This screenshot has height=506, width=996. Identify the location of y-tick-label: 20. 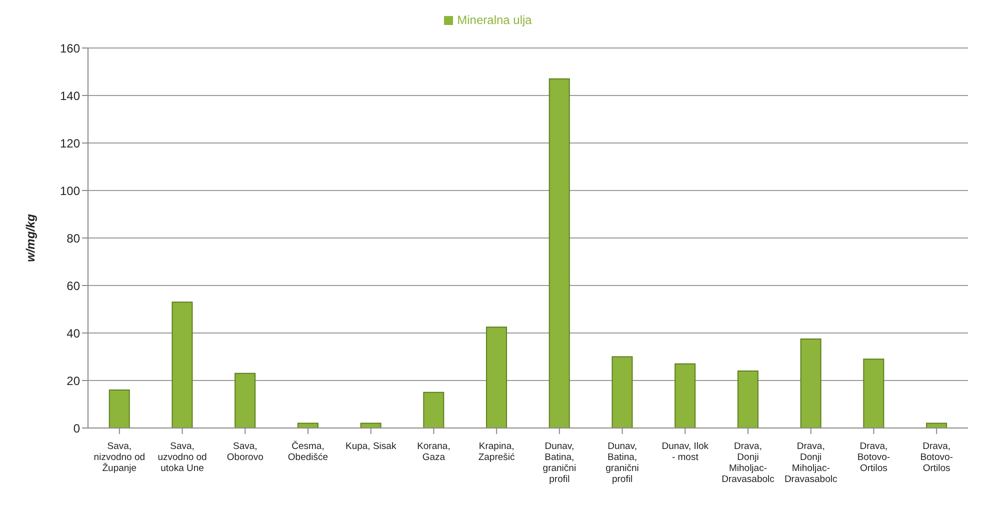
(73, 381).